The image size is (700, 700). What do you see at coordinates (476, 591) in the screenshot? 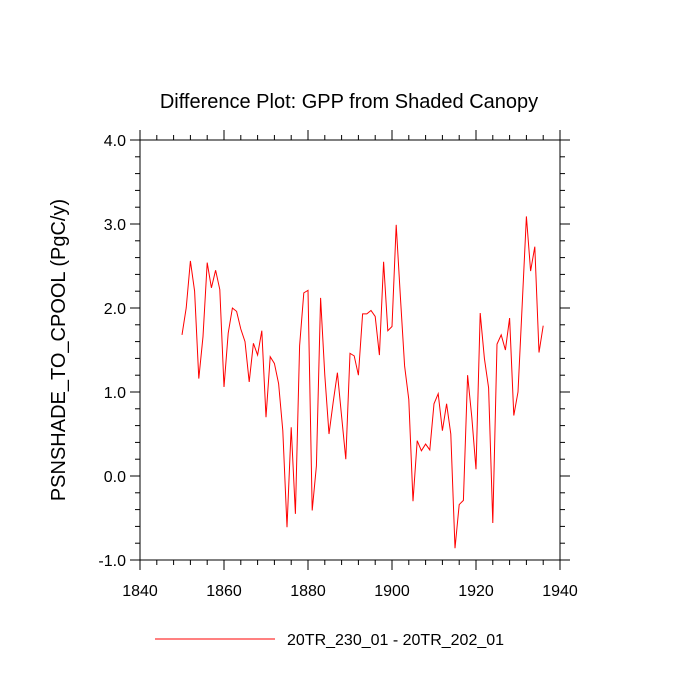
I see `x-tick-label: 1920` at bounding box center [476, 591].